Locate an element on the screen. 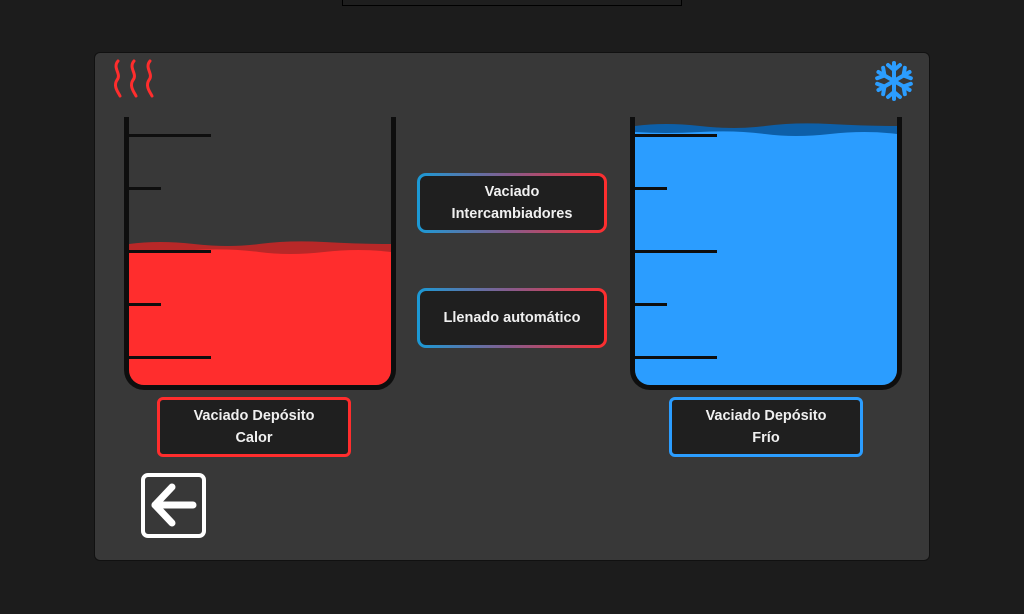 This screenshot has width=1024, height=614. drain-hot-tank-button: Vaciado Depósito Calor is located at coordinates (254, 427).